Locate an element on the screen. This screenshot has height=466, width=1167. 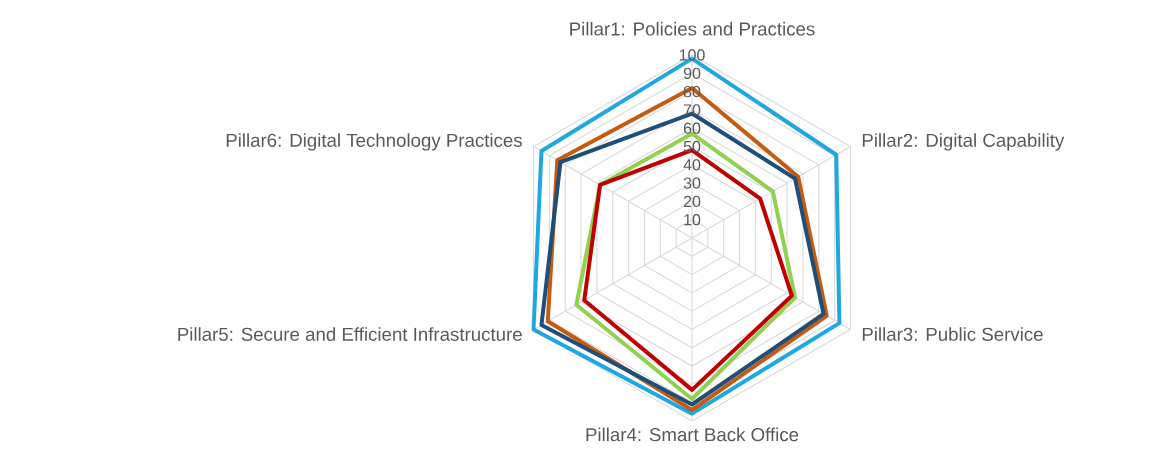
y-tick-label: 100 is located at coordinates (692, 55).